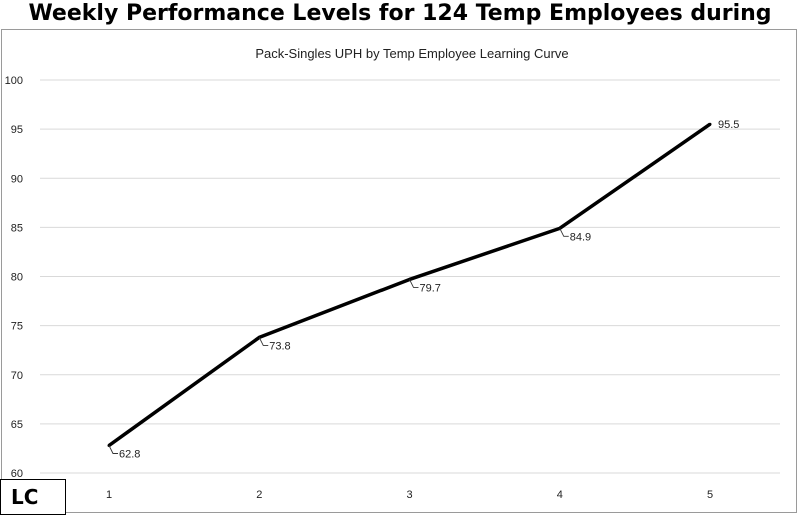  I want to click on data-label: 79.7, so click(430, 288).